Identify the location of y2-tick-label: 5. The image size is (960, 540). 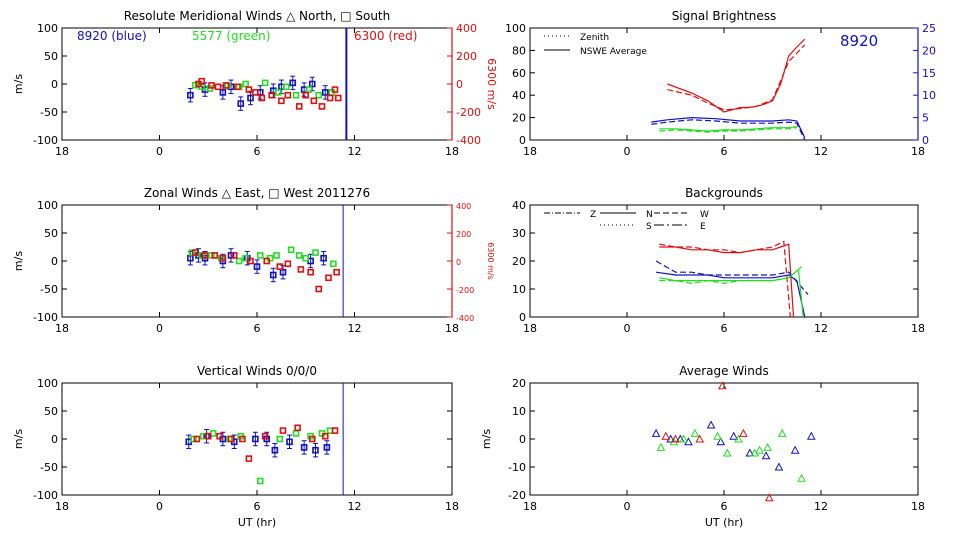
(925, 118).